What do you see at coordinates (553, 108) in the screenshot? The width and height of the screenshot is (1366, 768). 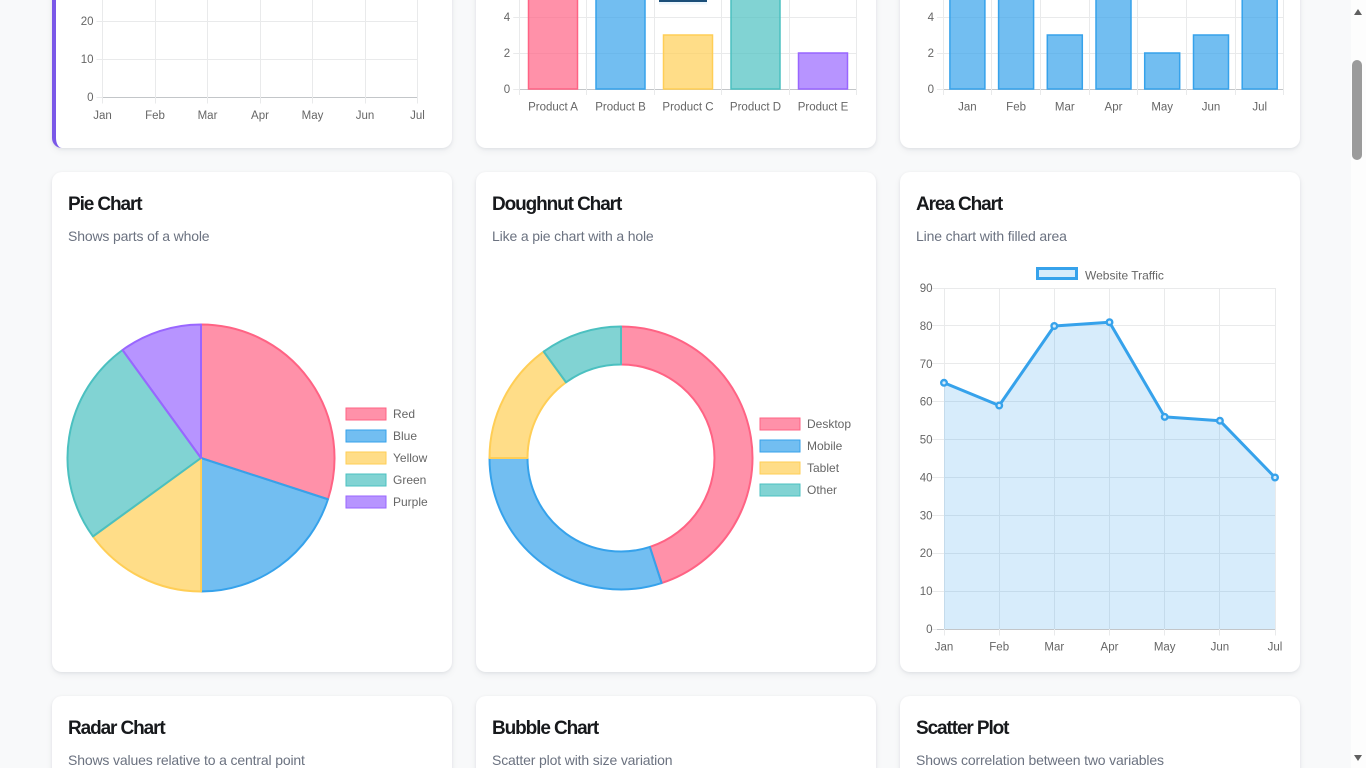 I see `svg-text: Product A` at bounding box center [553, 108].